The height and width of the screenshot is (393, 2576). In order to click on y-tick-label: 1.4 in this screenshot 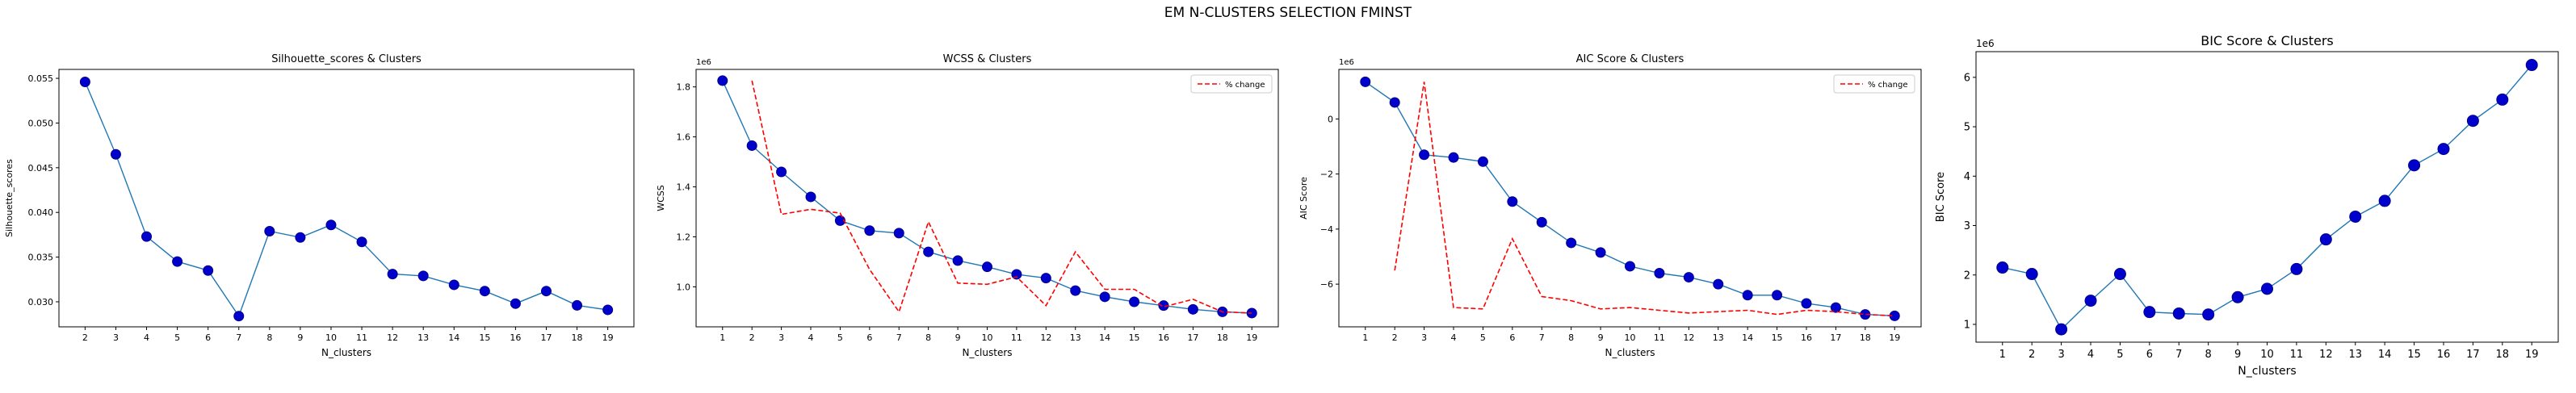, I will do `click(684, 188)`.